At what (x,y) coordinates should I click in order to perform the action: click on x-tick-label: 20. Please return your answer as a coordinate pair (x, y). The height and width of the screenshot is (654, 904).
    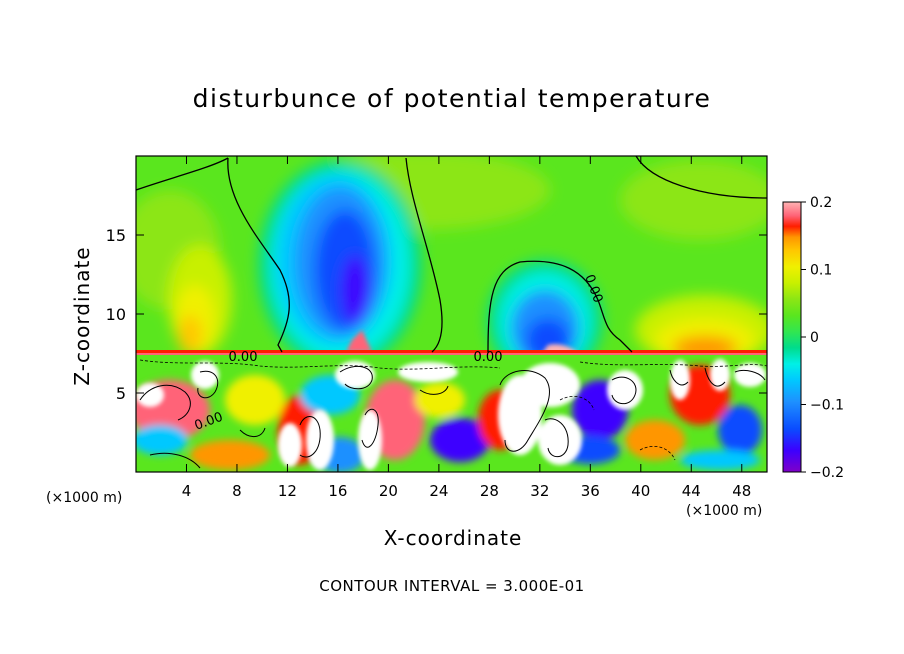
    Looking at the image, I should click on (388, 491).